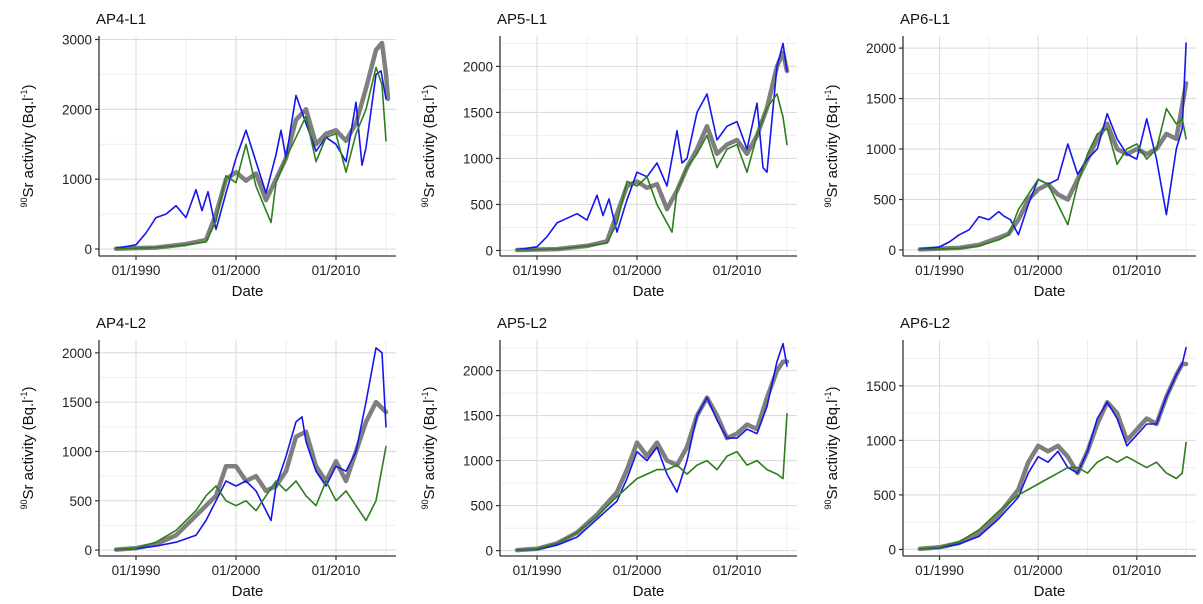 The height and width of the screenshot is (604, 1203). I want to click on panel-3-x-axis-label: Date, so click(1050, 291).